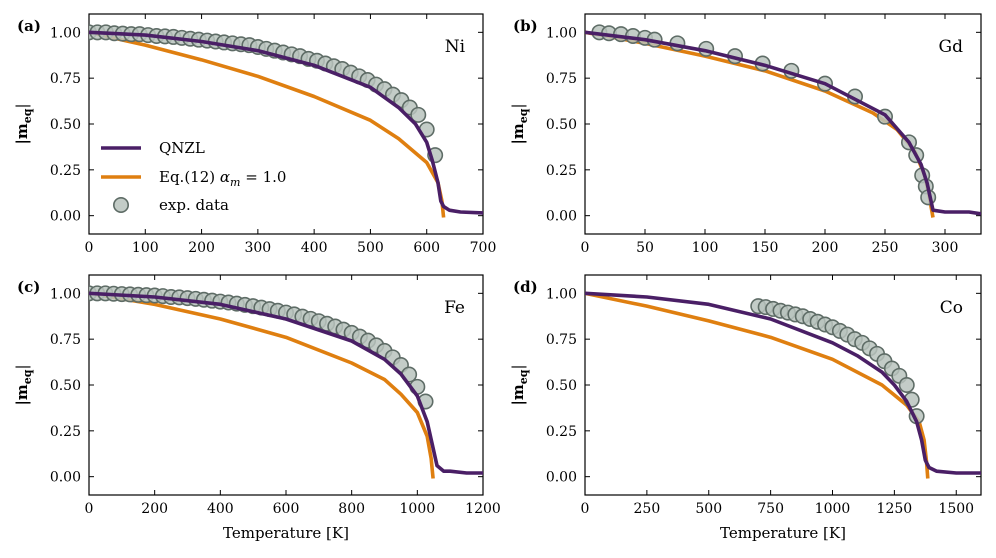 Image resolution: width=996 pixels, height=558 pixels. What do you see at coordinates (454, 308) in the screenshot?
I see `element-label: Fe` at bounding box center [454, 308].